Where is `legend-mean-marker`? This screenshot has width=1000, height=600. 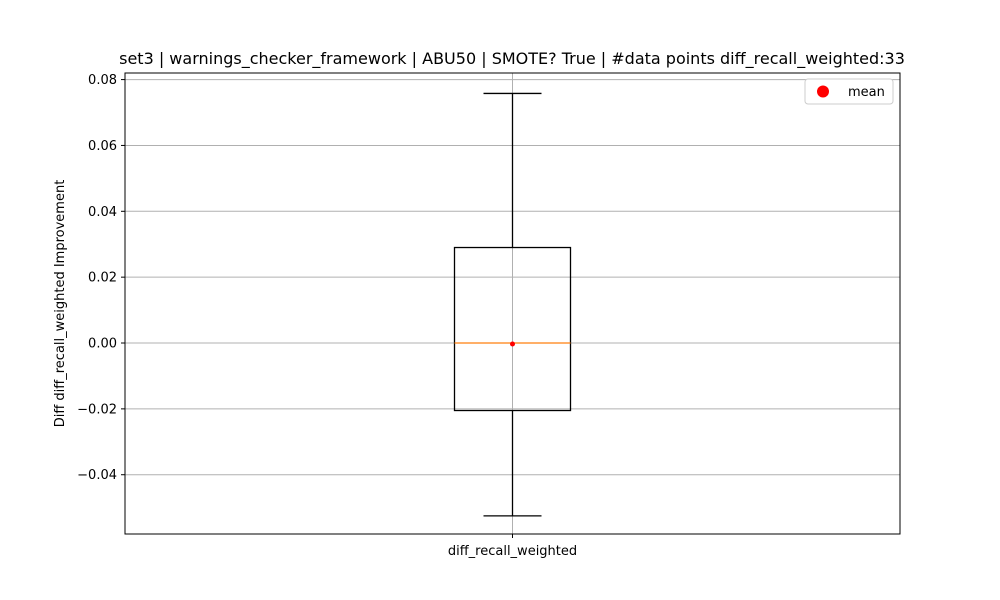
legend-mean-marker is located at coordinates (823, 91).